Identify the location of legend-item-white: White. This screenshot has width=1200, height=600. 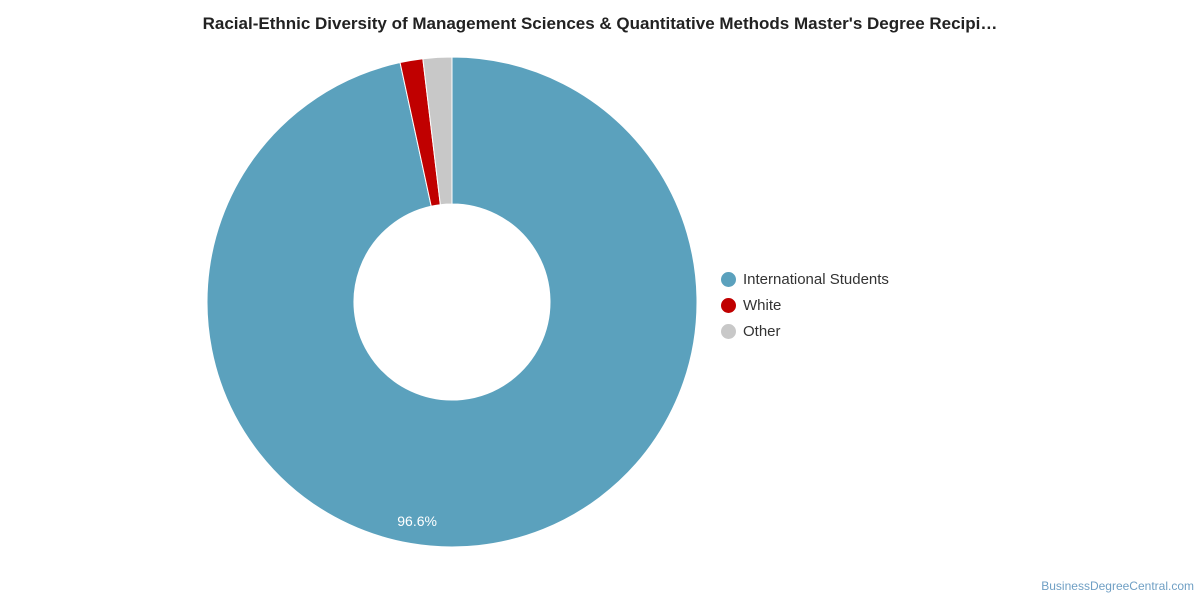
(805, 305).